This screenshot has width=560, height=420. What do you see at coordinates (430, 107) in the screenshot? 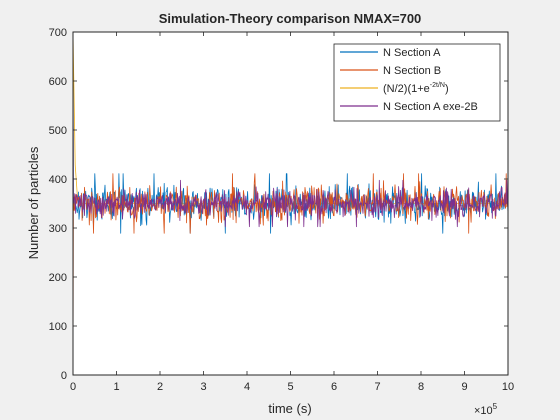
I see `legend-entry: N Section A exe-2B` at bounding box center [430, 107].